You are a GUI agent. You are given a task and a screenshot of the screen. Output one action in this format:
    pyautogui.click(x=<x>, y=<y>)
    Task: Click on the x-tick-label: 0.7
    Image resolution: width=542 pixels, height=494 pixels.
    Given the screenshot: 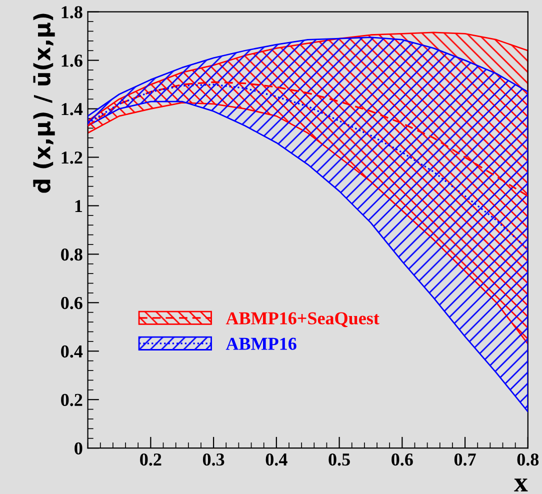 What is the action you would take?
    pyautogui.click(x=465, y=459)
    